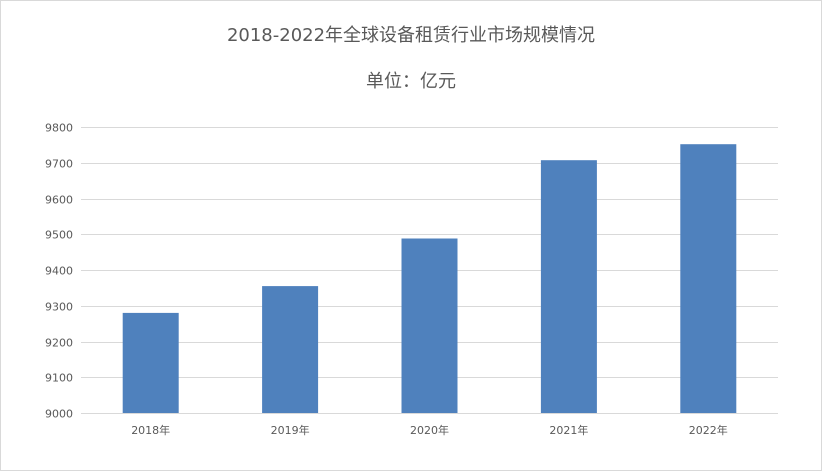 This screenshot has height=471, width=822. What do you see at coordinates (568, 430) in the screenshot?
I see `x-tick-label: 2021年` at bounding box center [568, 430].